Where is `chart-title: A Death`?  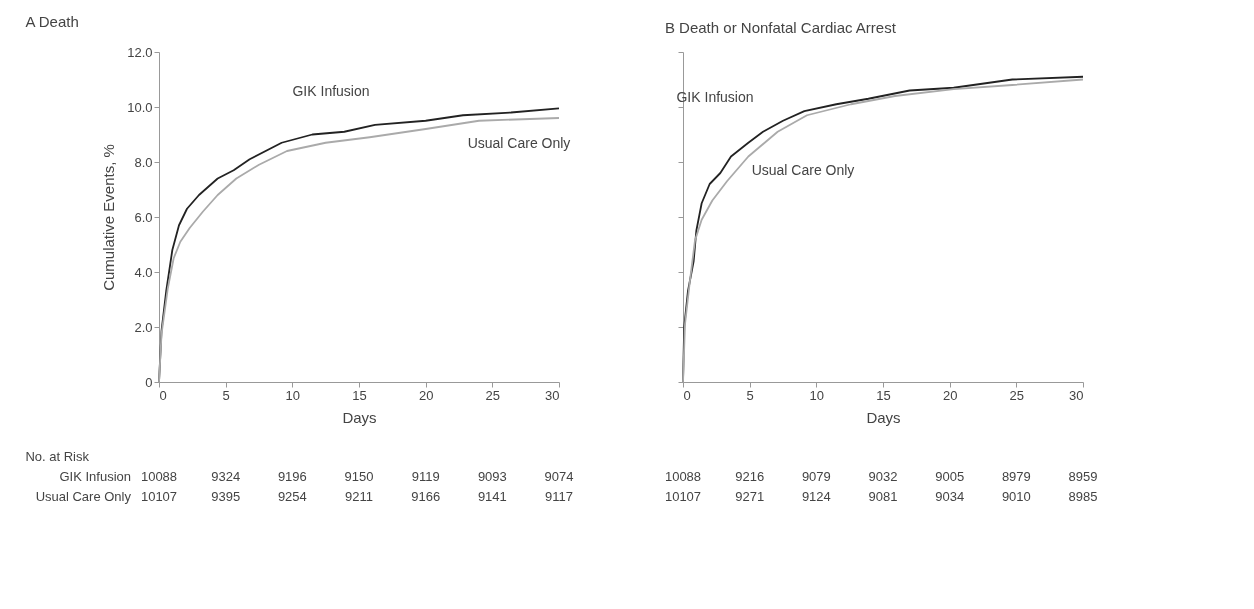 chart-title: A Death is located at coordinates (52, 21).